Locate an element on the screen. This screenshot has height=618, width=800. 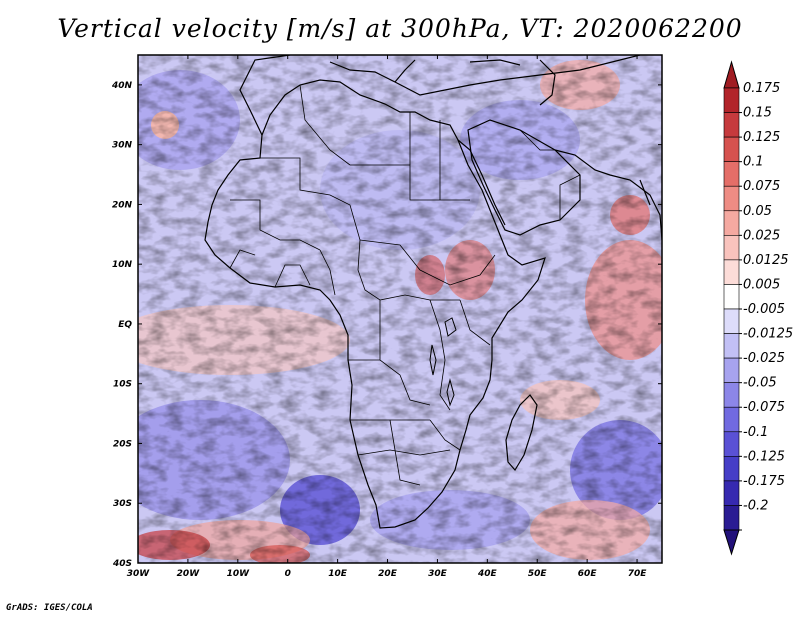
lon-label: 20E is located at coordinates (388, 574).